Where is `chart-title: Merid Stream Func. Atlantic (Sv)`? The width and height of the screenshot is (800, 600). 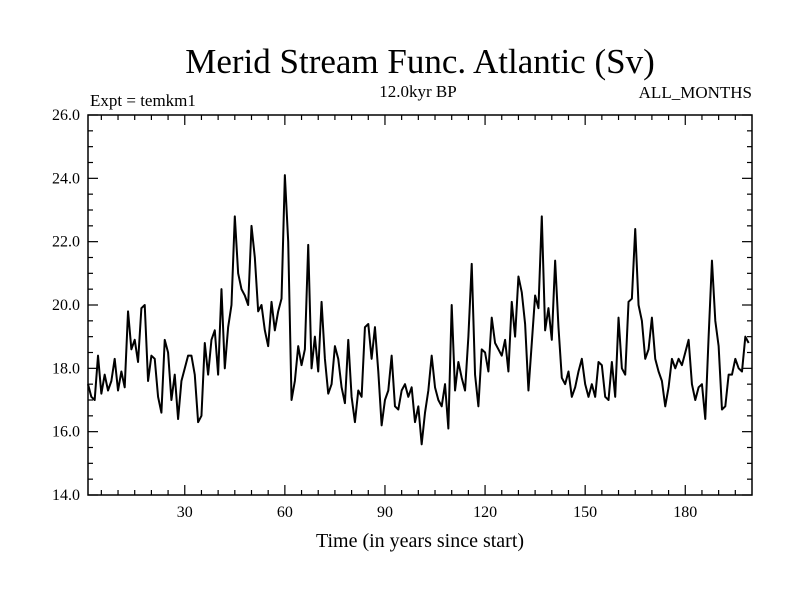
chart-title: Merid Stream Func. Atlantic (Sv) is located at coordinates (420, 61).